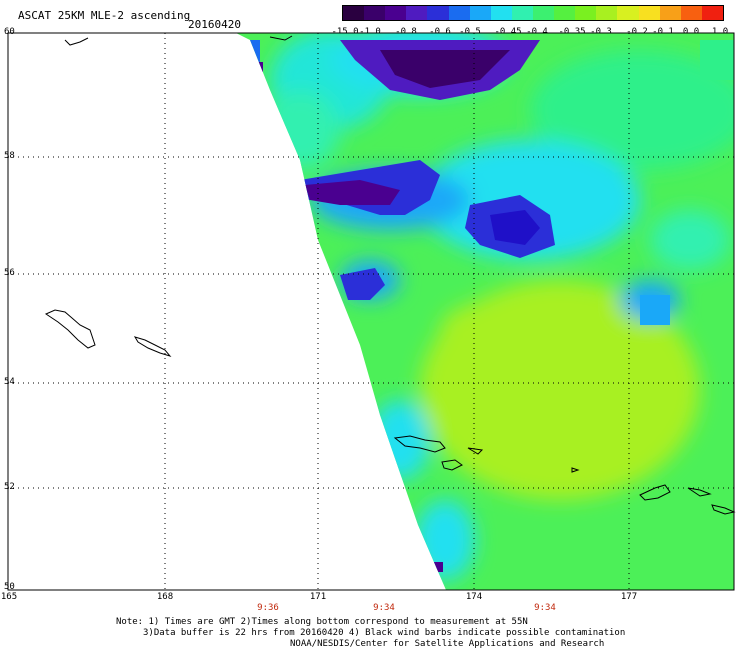  Describe the element at coordinates (406, 32) in the screenshot. I see `cb-label: -0.8` at that location.